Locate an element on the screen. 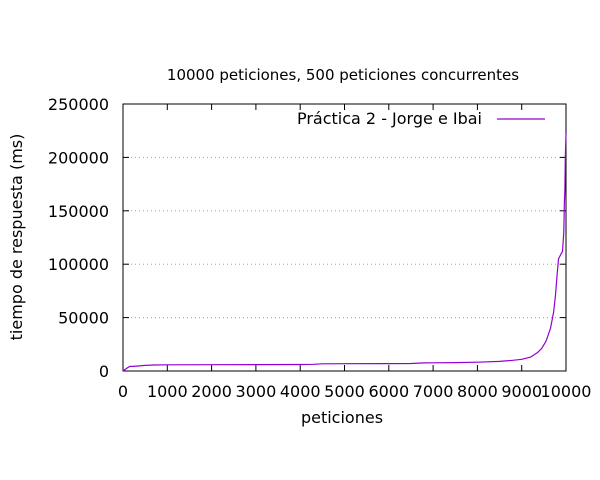 The height and width of the screenshot is (480, 600). y-tick-label: 150000 is located at coordinates (78, 211).